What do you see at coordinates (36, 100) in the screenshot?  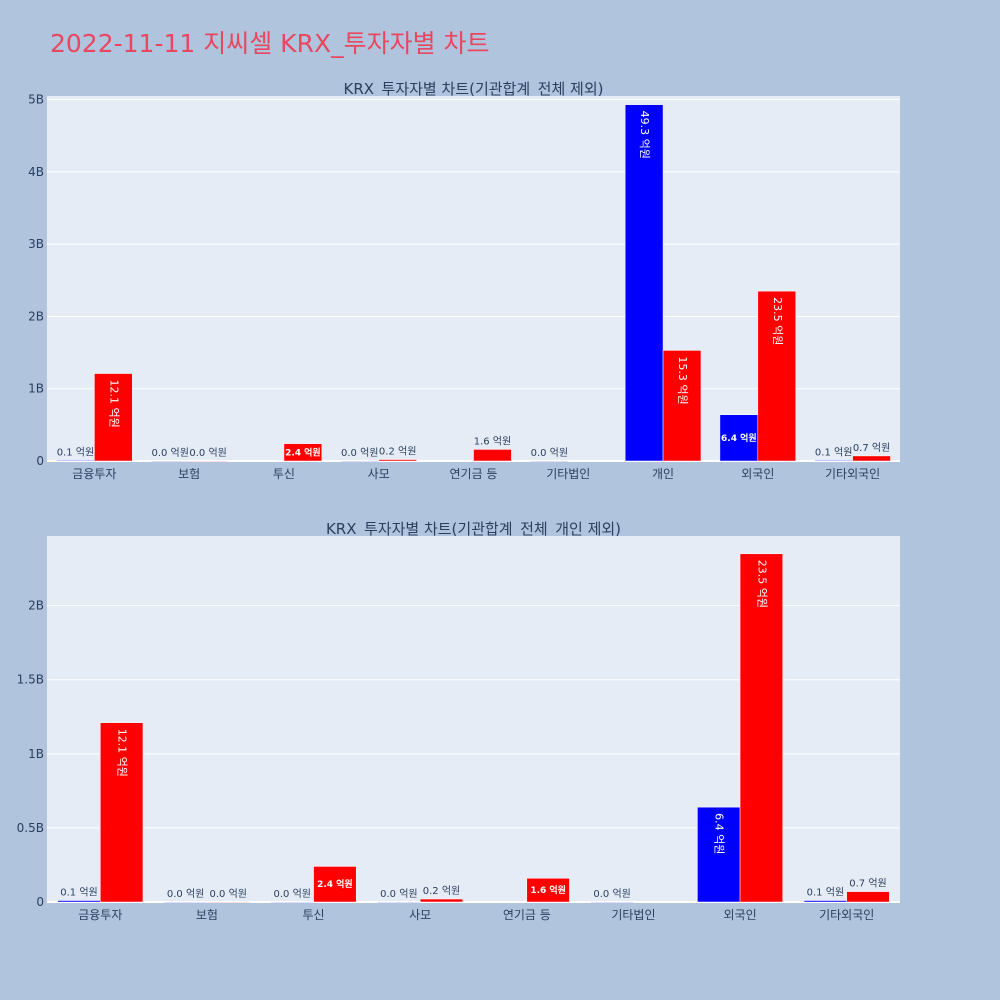 I see `y-tick-label: 5B` at bounding box center [36, 100].